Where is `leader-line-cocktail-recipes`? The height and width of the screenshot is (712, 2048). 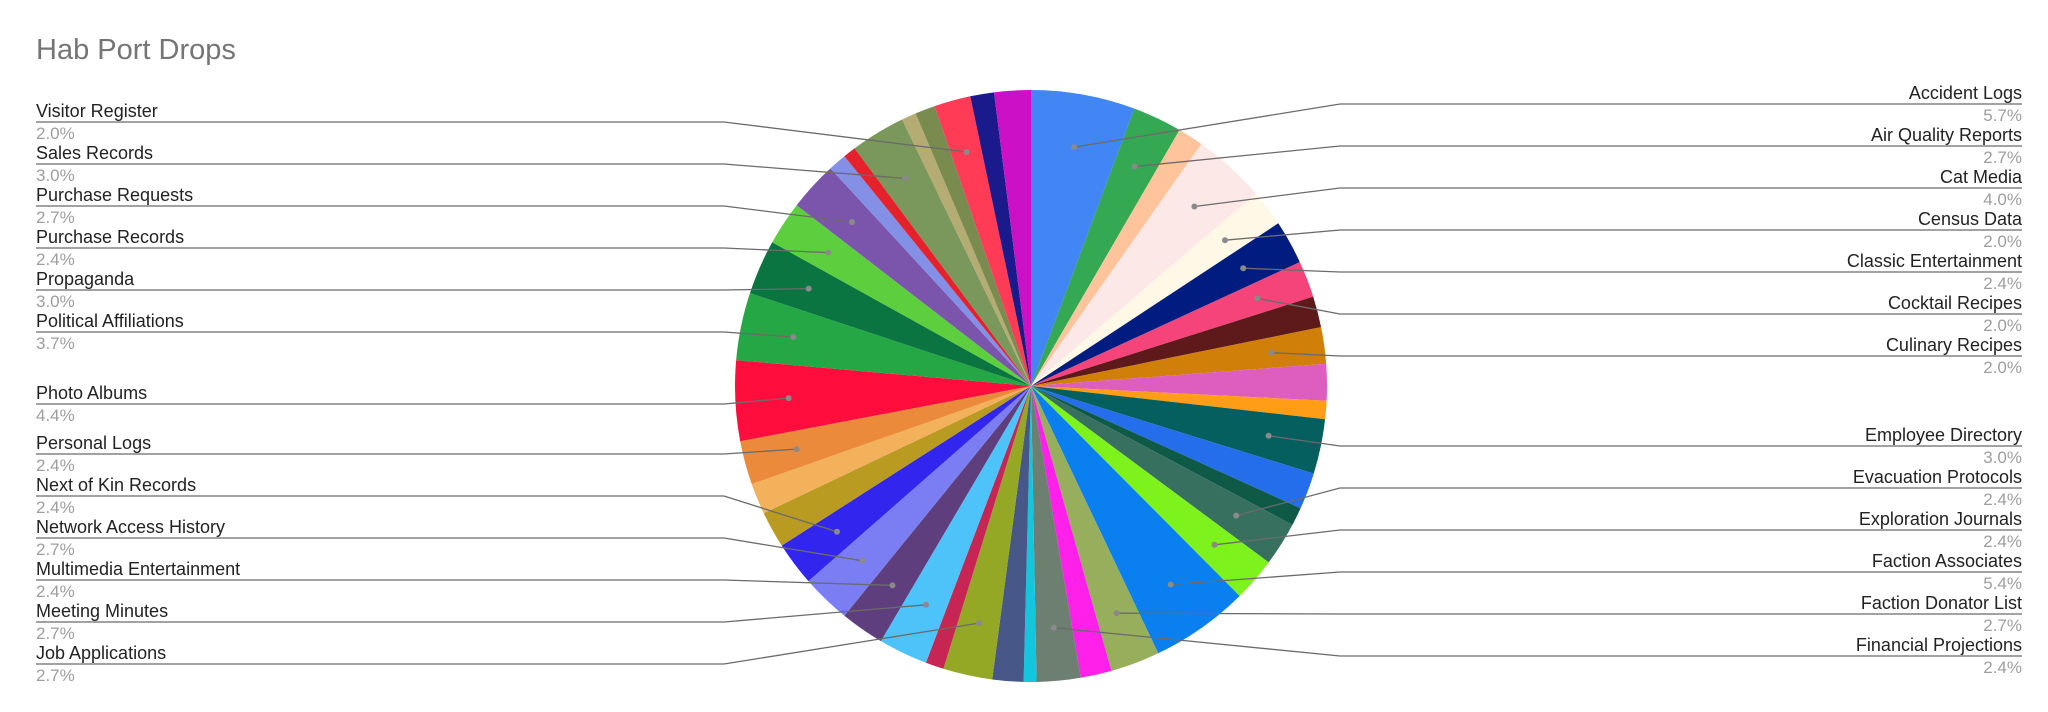
leader-line-cocktail-recipes is located at coordinates (1639, 306).